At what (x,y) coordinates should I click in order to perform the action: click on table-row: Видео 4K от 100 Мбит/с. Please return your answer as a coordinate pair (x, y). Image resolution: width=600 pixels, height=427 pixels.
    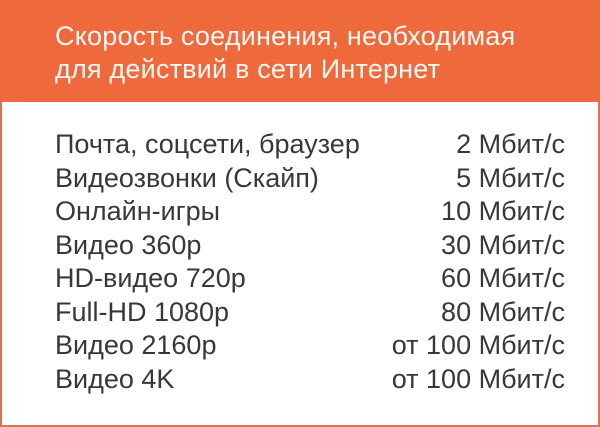
    Looking at the image, I should click on (310, 381).